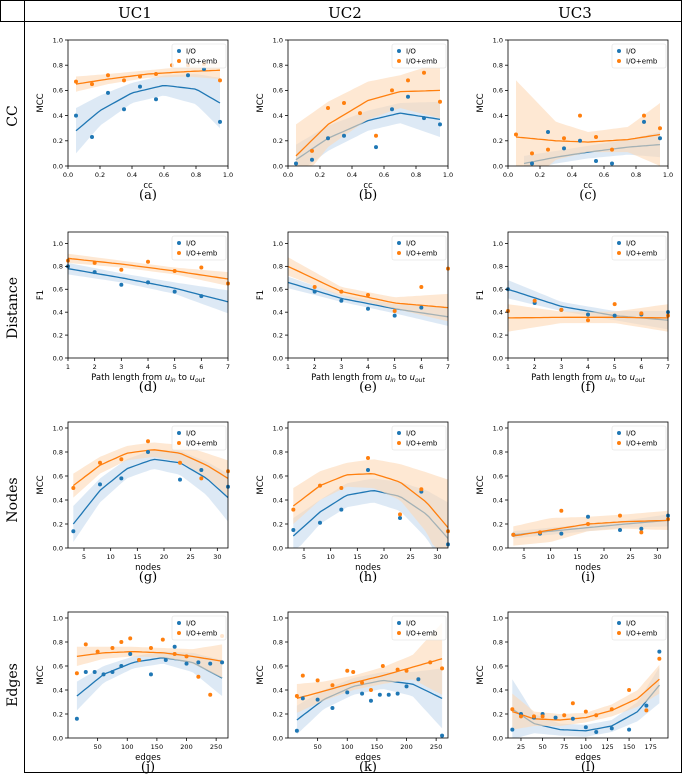 This screenshot has height=778, width=685. Describe the element at coordinates (639, 628) in the screenshot. I see `legend: I/O I/O+emb` at that location.